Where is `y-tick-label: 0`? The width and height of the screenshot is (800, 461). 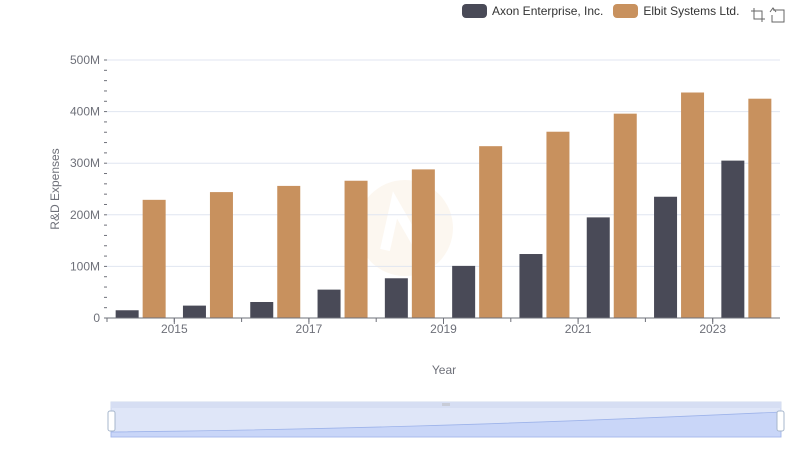
y-tick-label: 0 is located at coordinates (96, 318).